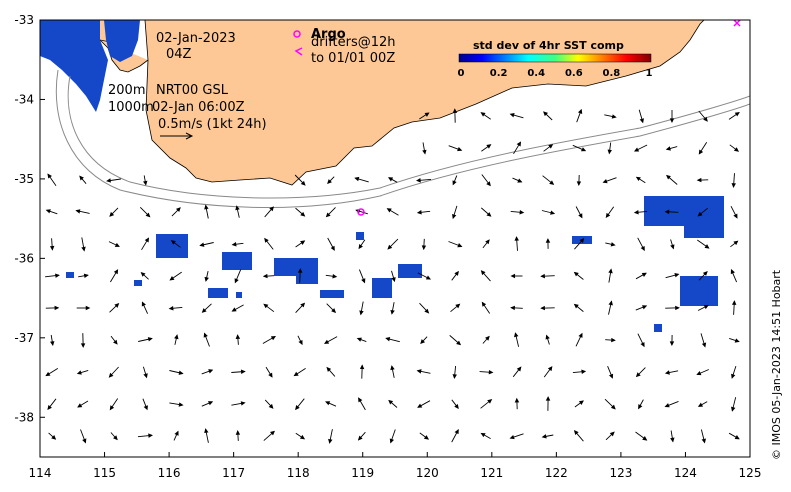  What do you see at coordinates (685, 473) in the screenshot?
I see `x-tick-label: 124` at bounding box center [685, 473].